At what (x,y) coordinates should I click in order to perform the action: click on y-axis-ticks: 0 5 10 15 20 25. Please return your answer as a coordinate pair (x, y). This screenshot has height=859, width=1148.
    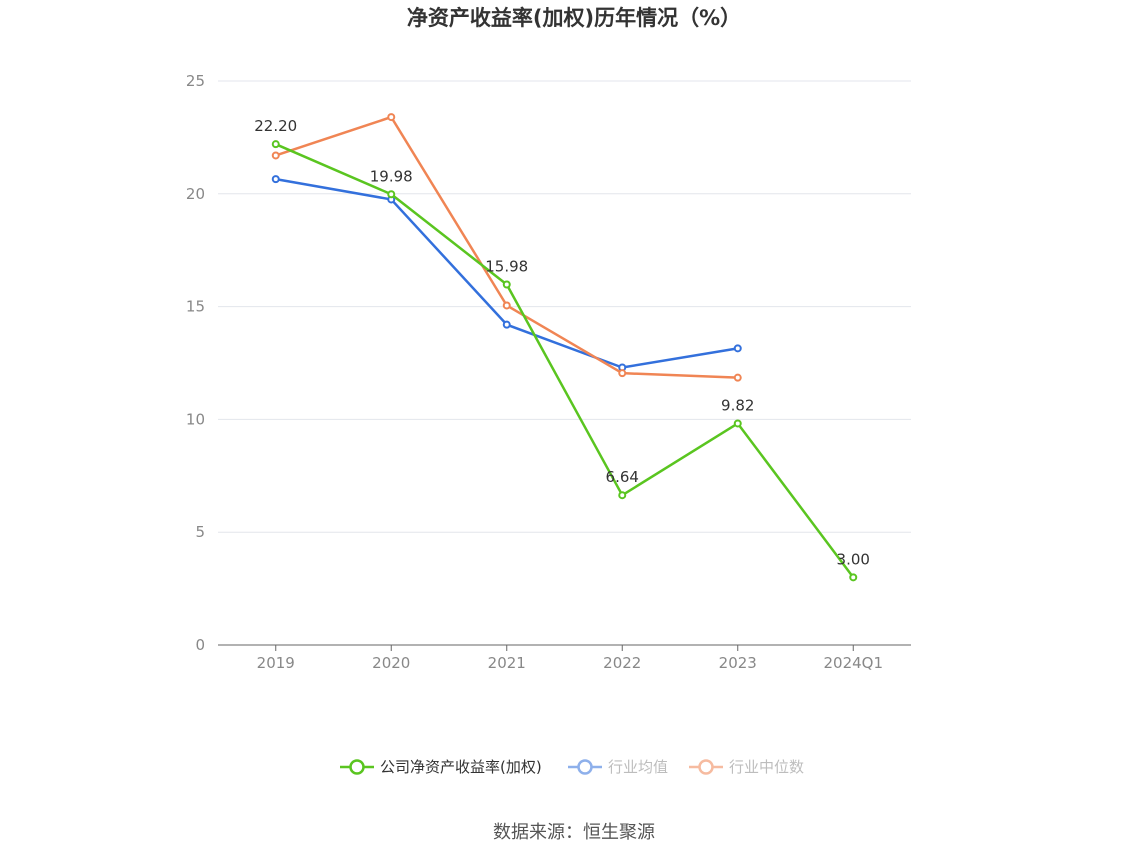
    Looking at the image, I should click on (195, 363).